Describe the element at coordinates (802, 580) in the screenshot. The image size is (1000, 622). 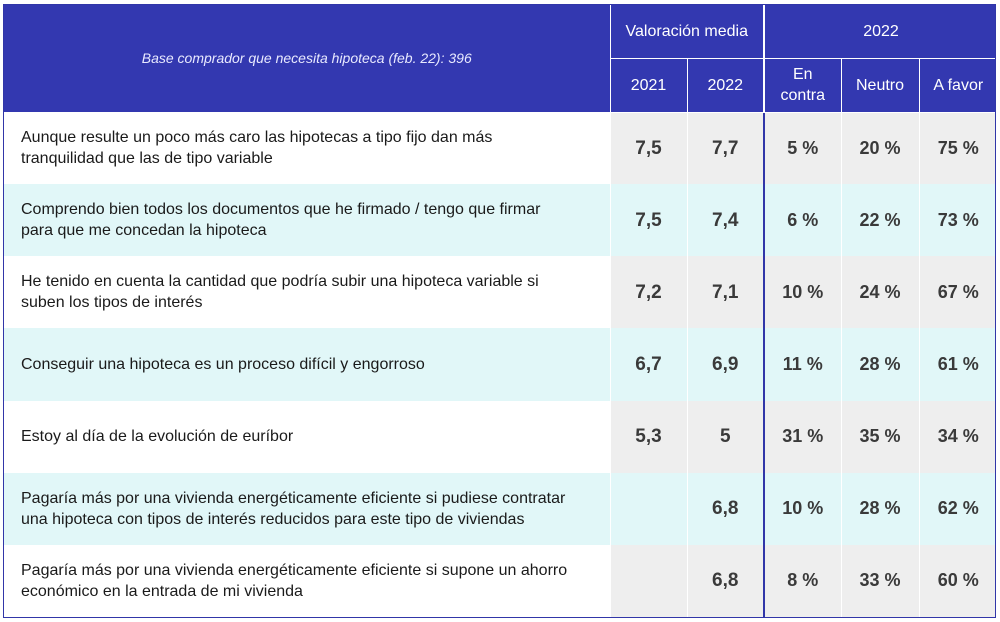
I see `pct-en-contra: 8 %` at that location.